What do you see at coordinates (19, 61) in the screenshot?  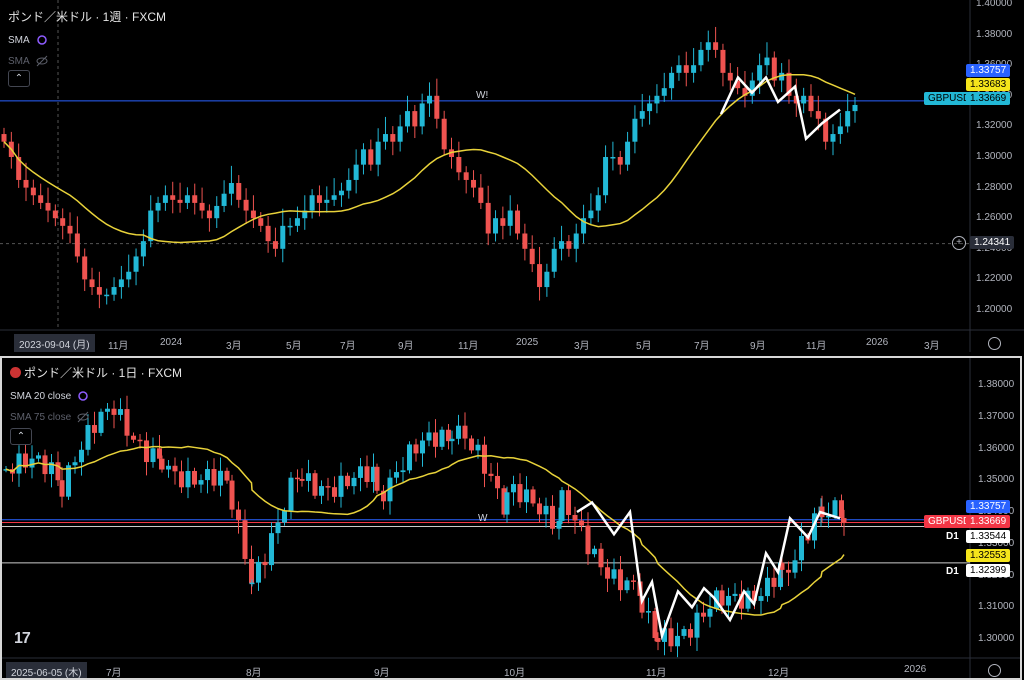 I see `weekly-sma2-label: SMA` at bounding box center [19, 61].